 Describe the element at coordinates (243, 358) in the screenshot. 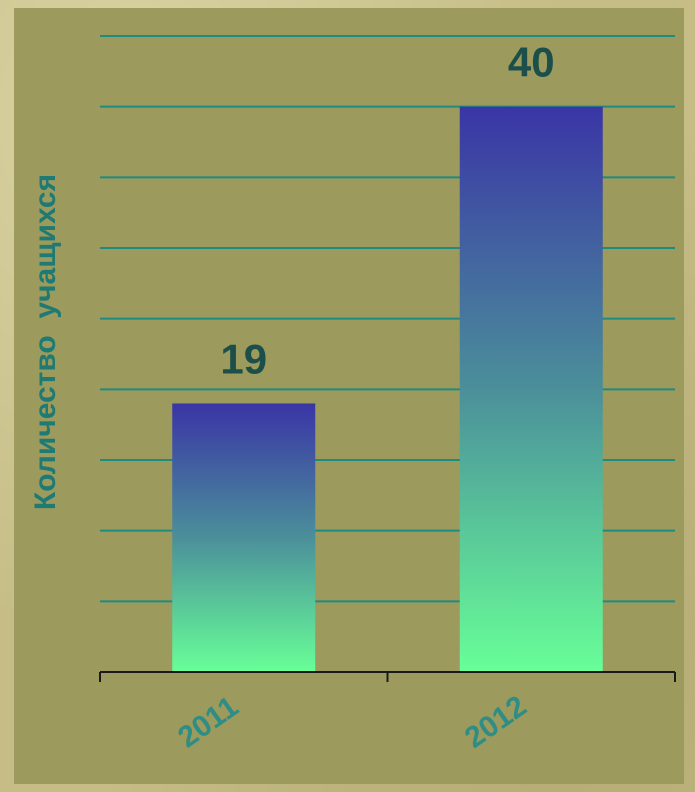

I see `data-label-2011: 19` at that location.